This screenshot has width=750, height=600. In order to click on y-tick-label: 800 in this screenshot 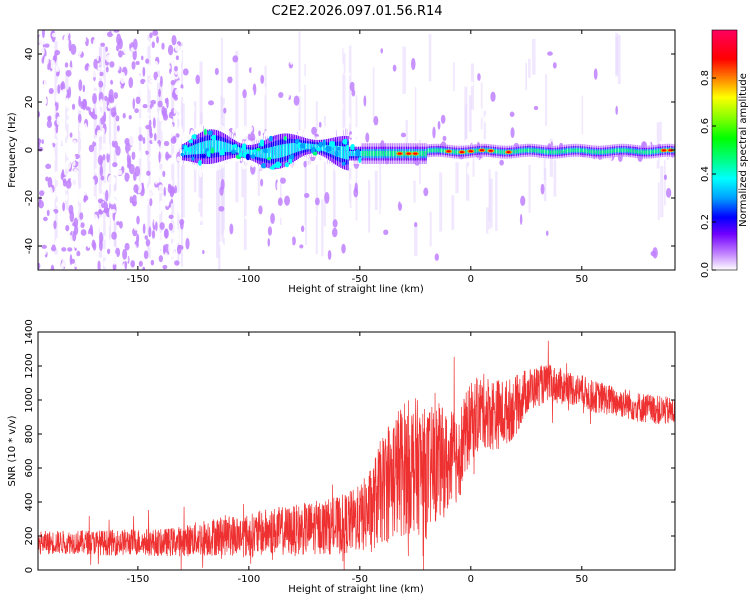, I will do `click(29, 433)`.